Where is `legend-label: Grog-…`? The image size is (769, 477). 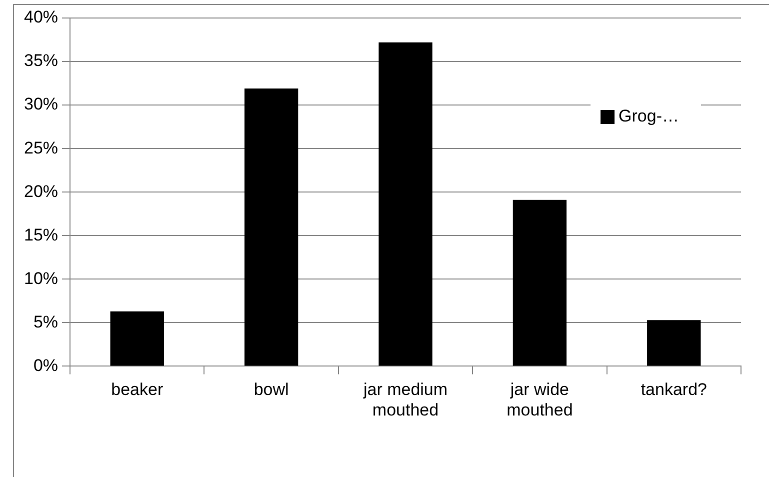 legend-label: Grog-… is located at coordinates (649, 116).